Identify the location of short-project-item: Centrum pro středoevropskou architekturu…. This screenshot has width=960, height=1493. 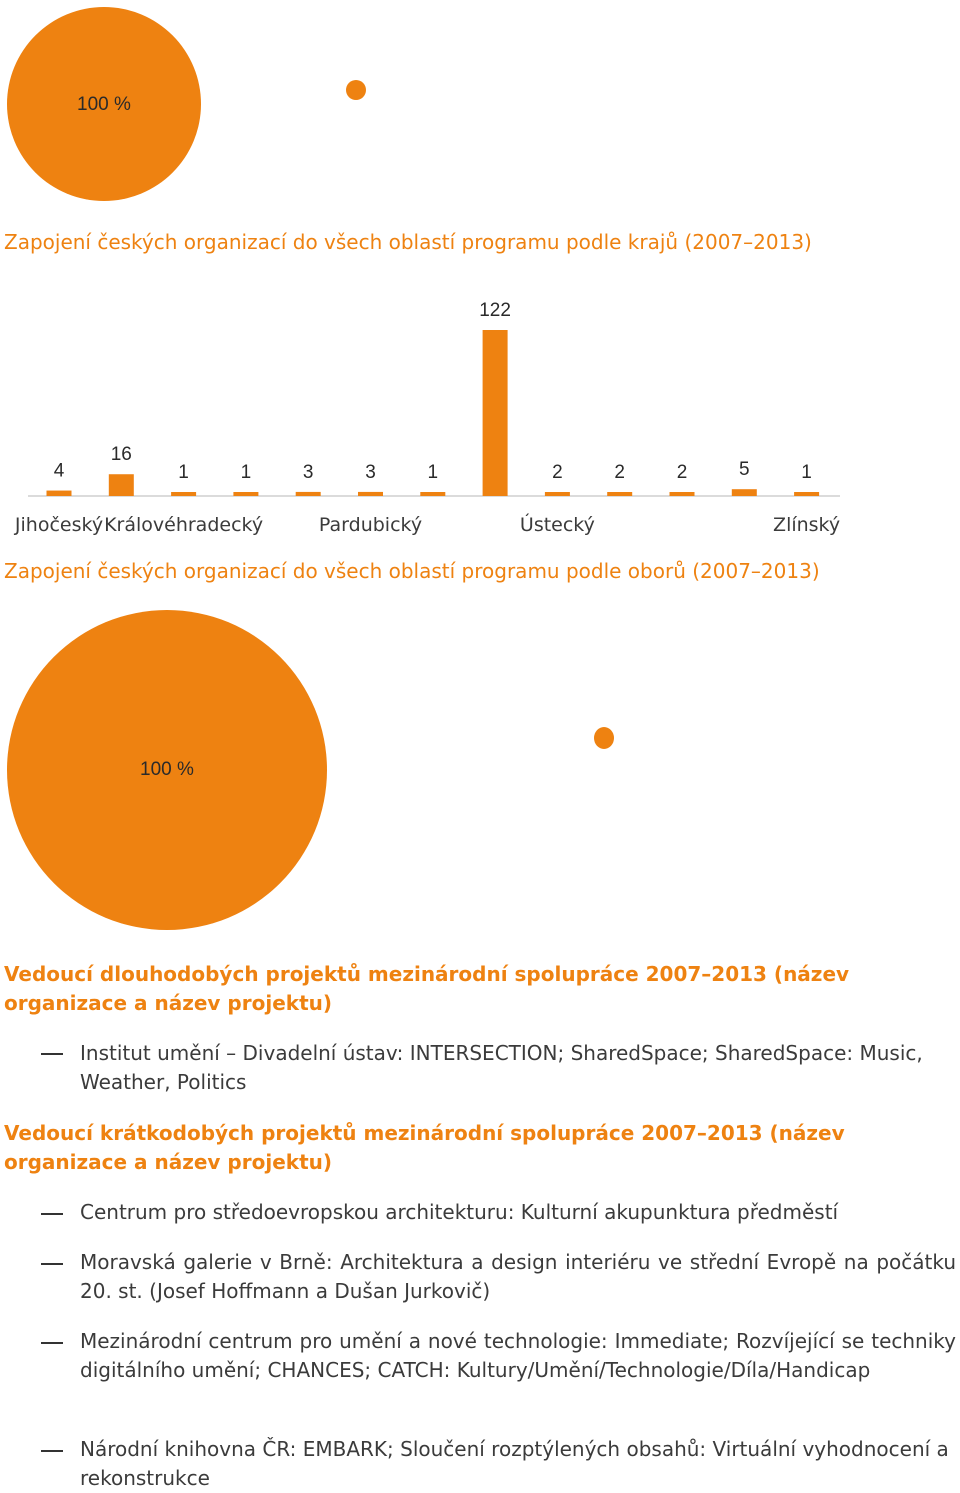
(459, 1212).